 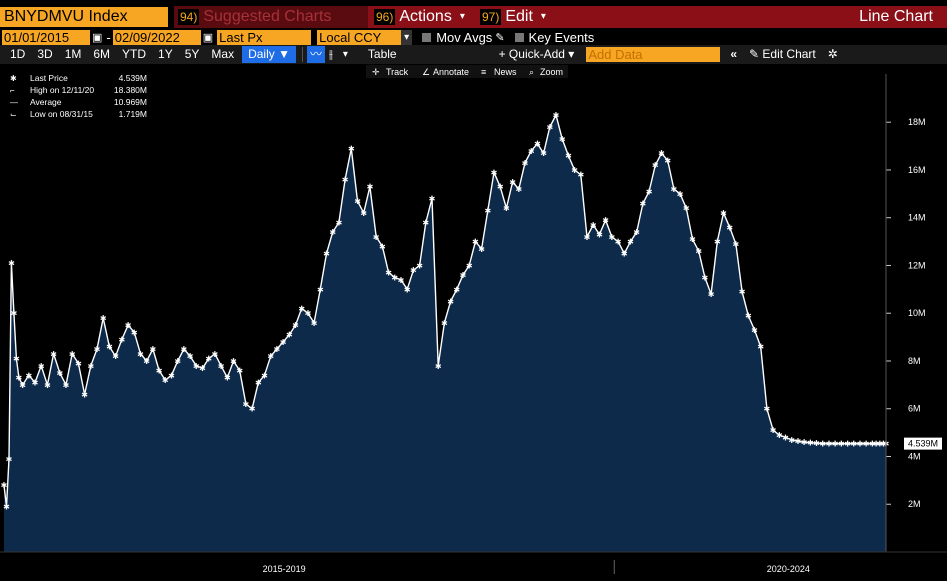 What do you see at coordinates (427, 37) in the screenshot?
I see `mov-avgs-checkbox` at bounding box center [427, 37].